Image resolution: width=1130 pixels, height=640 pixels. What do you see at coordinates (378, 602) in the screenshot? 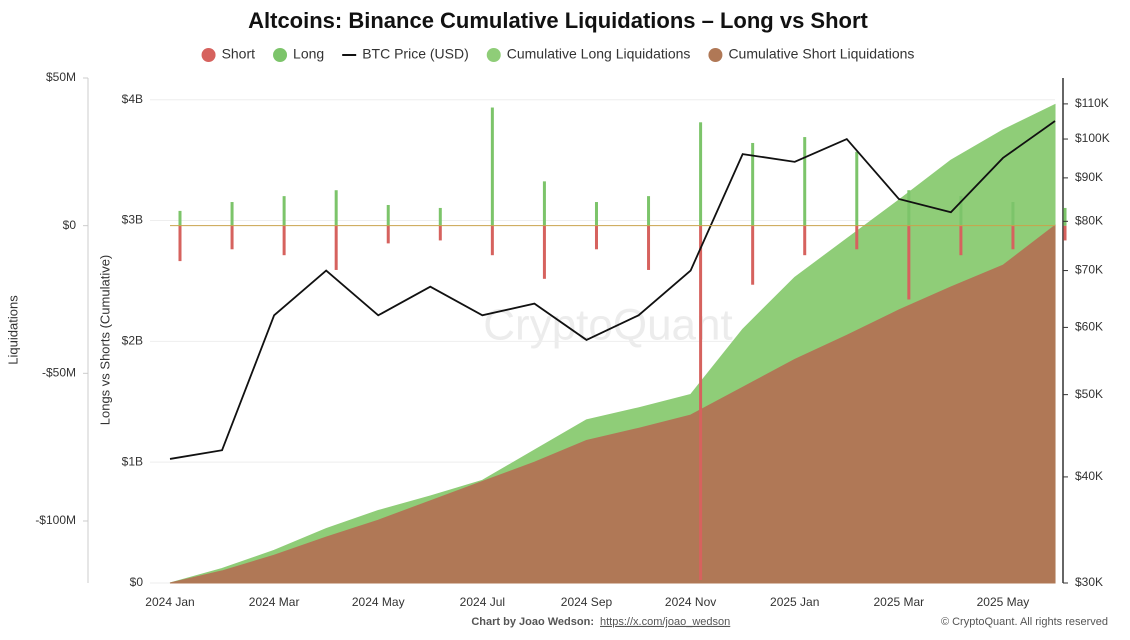
I see `x-tick-label: 2024 May` at bounding box center [378, 602].